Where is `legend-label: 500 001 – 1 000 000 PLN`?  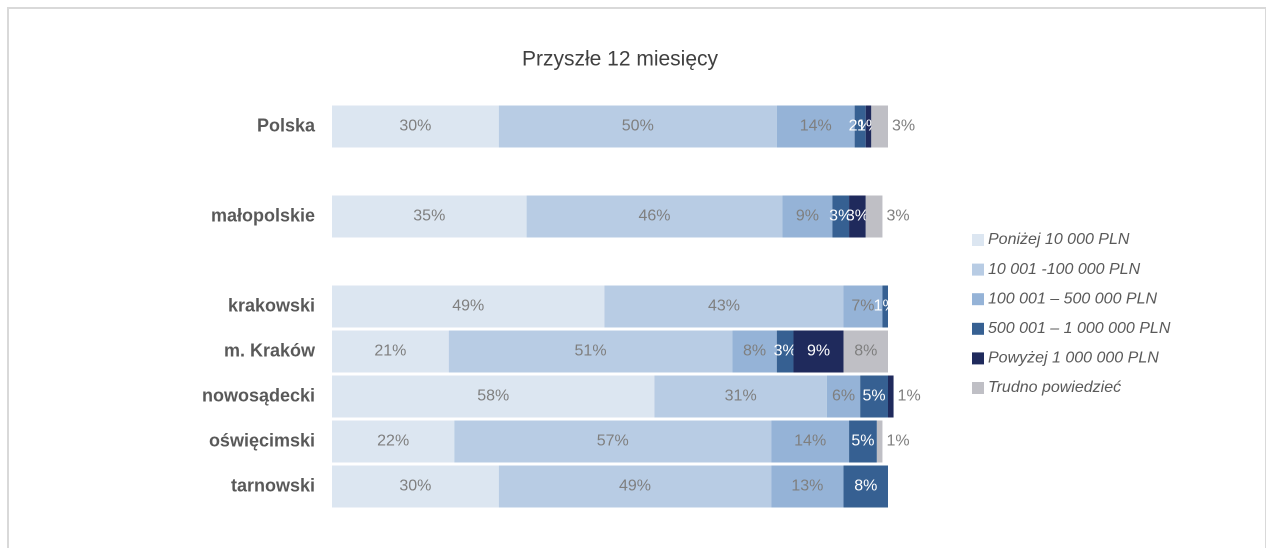 legend-label: 500 001 – 1 000 000 PLN is located at coordinates (1079, 328).